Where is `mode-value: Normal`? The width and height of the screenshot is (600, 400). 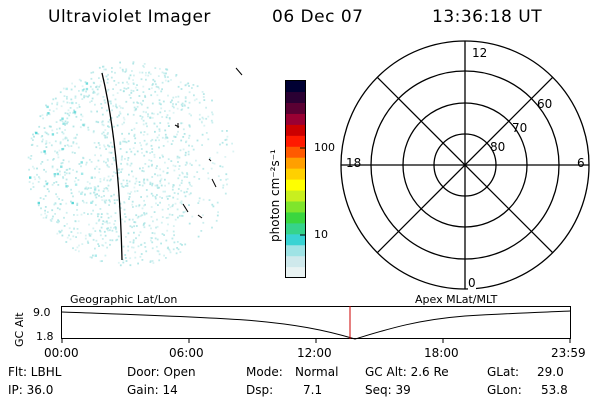 mode-value: Normal is located at coordinates (317, 372).